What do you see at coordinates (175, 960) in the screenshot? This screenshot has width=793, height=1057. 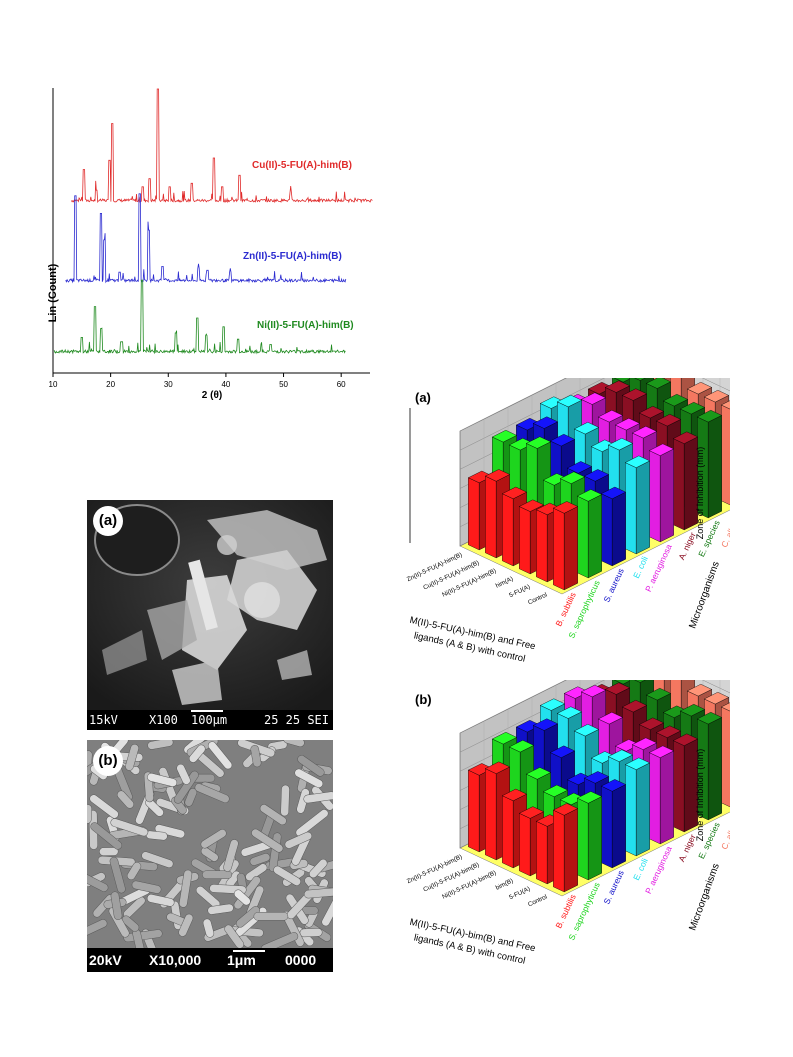 I see `sem-b-magnification: X10,000` at bounding box center [175, 960].